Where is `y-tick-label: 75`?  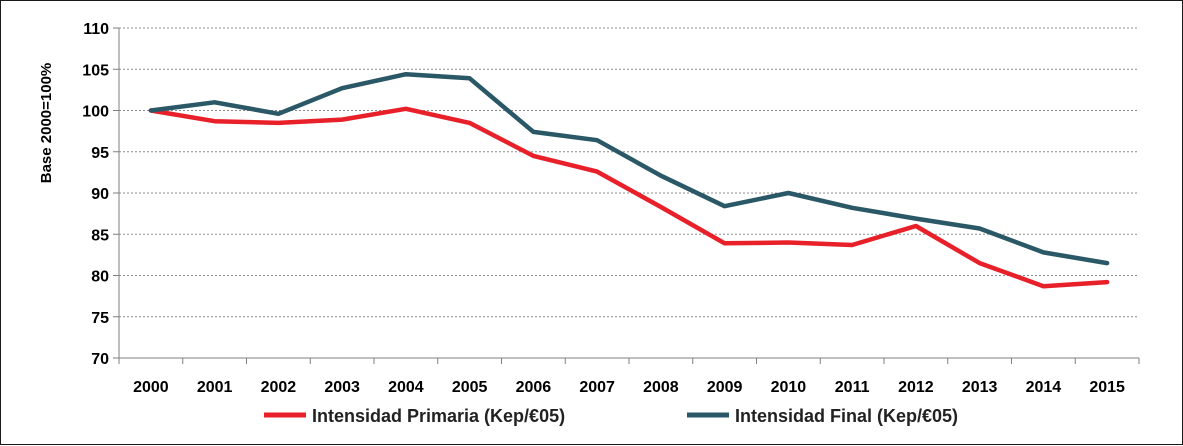 y-tick-label: 75 is located at coordinates (100, 318).